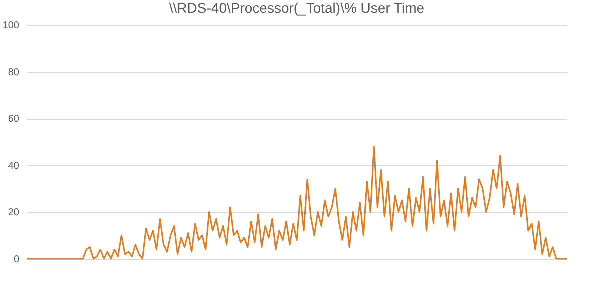 The height and width of the screenshot is (304, 600). Describe the element at coordinates (17, 260) in the screenshot. I see `y-tick-label: 0` at that location.